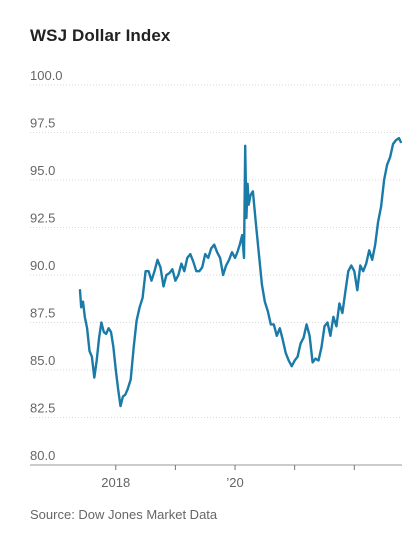 The width and height of the screenshot is (418, 549). Describe the element at coordinates (100, 35) in the screenshot. I see `chart-title: WSJ Dollar Index` at that location.